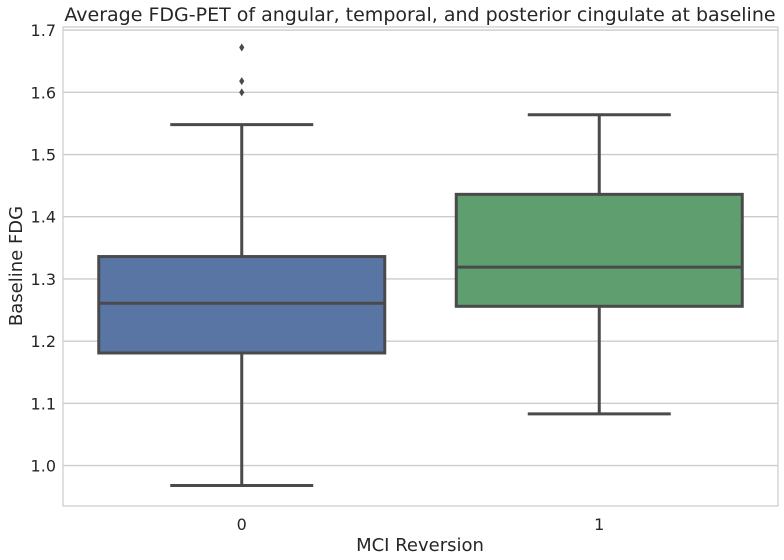 The image size is (784, 560). I want to click on y-tick-label: 1.5, so click(43, 155).